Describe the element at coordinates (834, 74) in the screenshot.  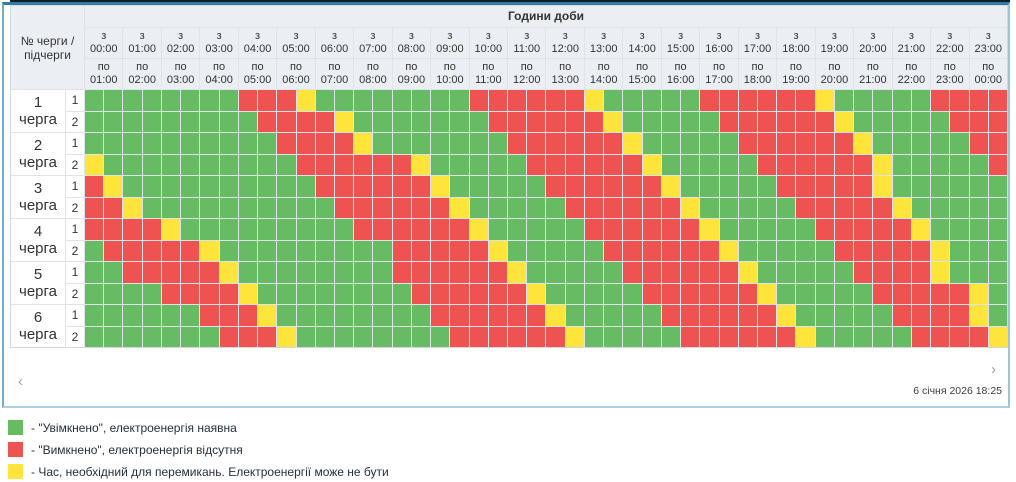
I see `hour-to-cell: по 20:00` at that location.